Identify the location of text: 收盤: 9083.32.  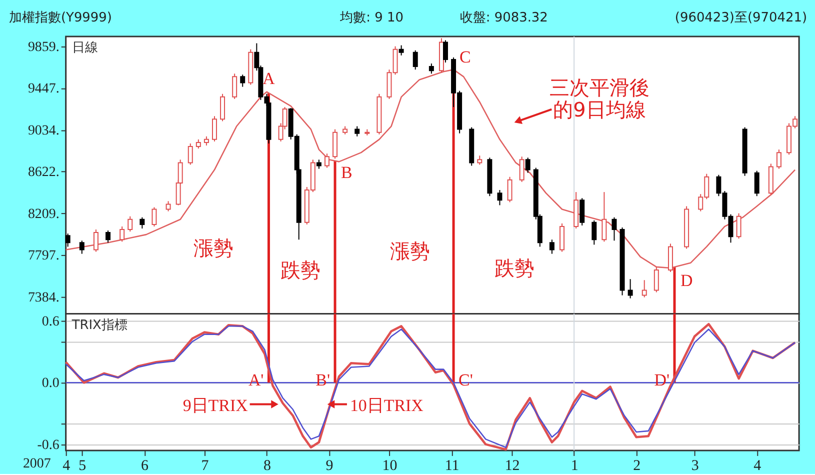
(504, 18).